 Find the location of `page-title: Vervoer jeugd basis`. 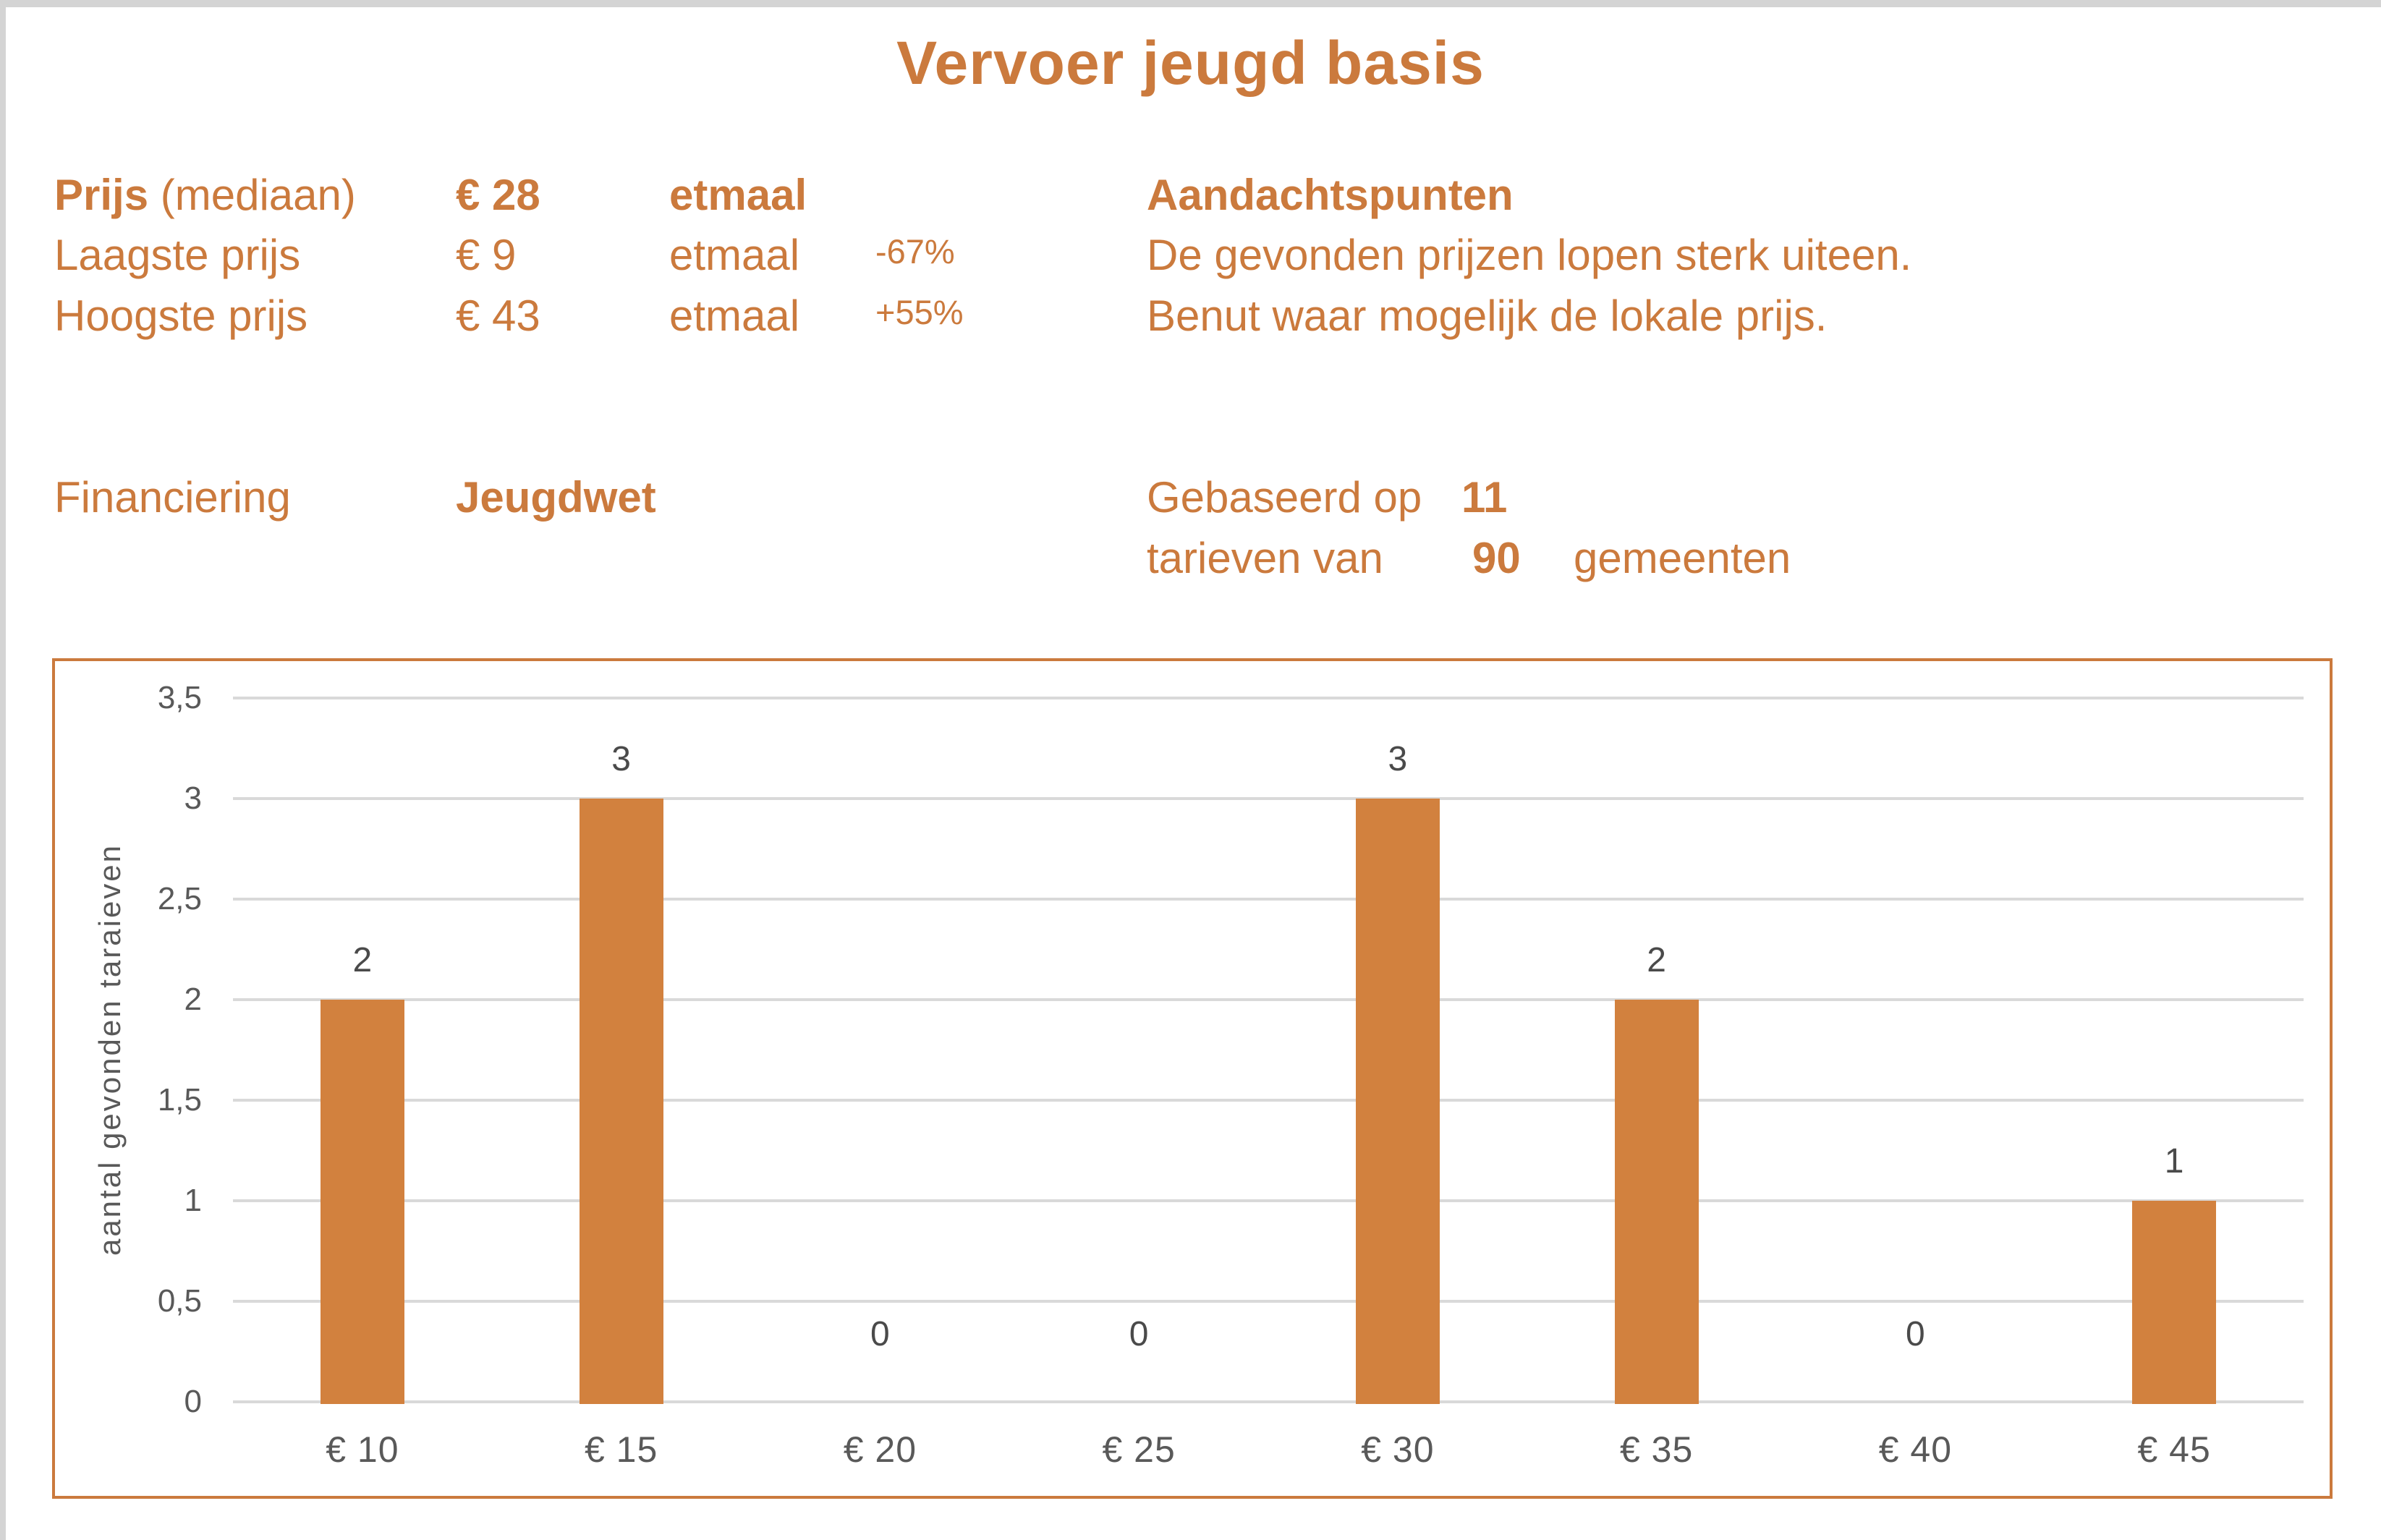

page-title: Vervoer jeugd basis is located at coordinates (1190, 63).